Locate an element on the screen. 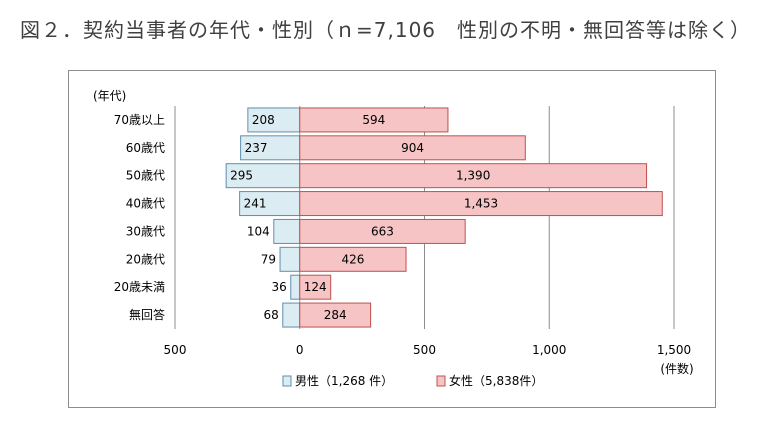  legend-label: 男性（1,268 件） is located at coordinates (344, 381).